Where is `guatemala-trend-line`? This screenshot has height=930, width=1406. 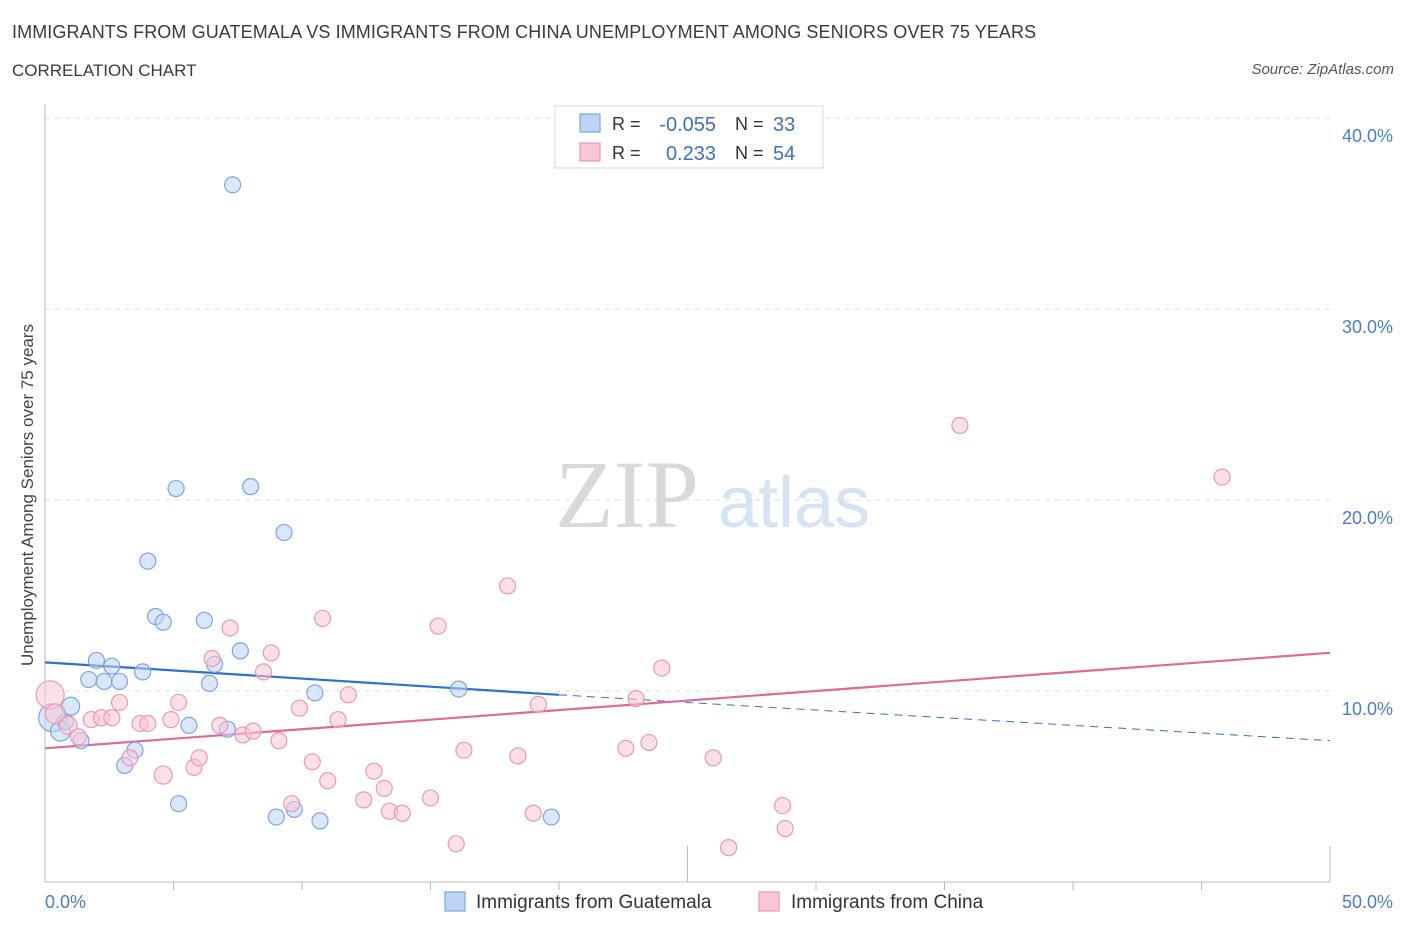 guatemala-trend-line is located at coordinates (302, 678).